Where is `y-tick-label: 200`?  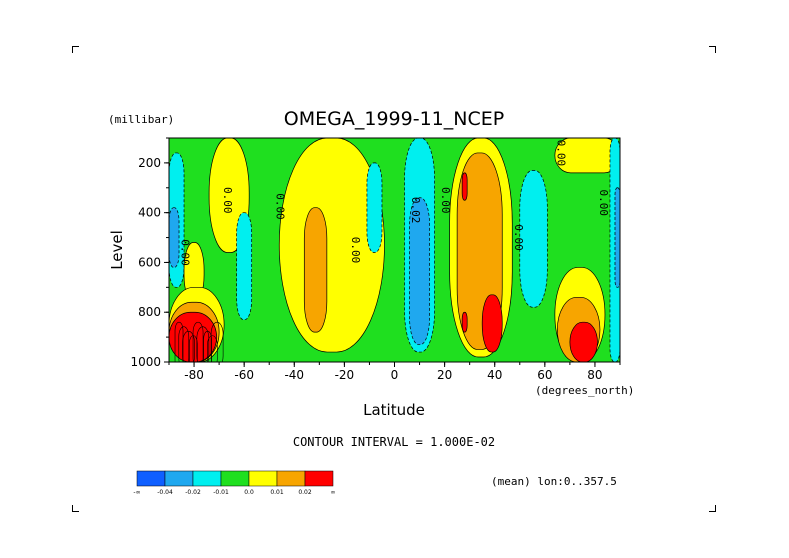 y-tick-label: 200 is located at coordinates (149, 163).